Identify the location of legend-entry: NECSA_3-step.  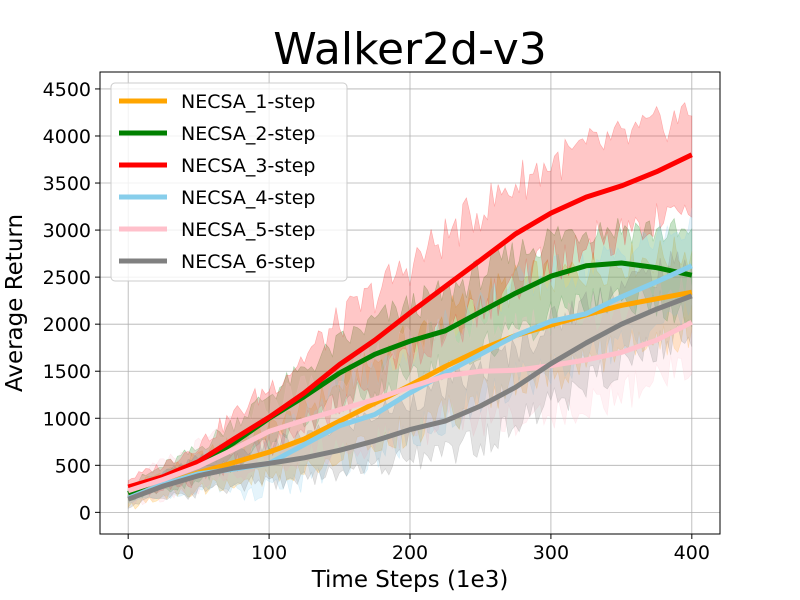
(248, 166).